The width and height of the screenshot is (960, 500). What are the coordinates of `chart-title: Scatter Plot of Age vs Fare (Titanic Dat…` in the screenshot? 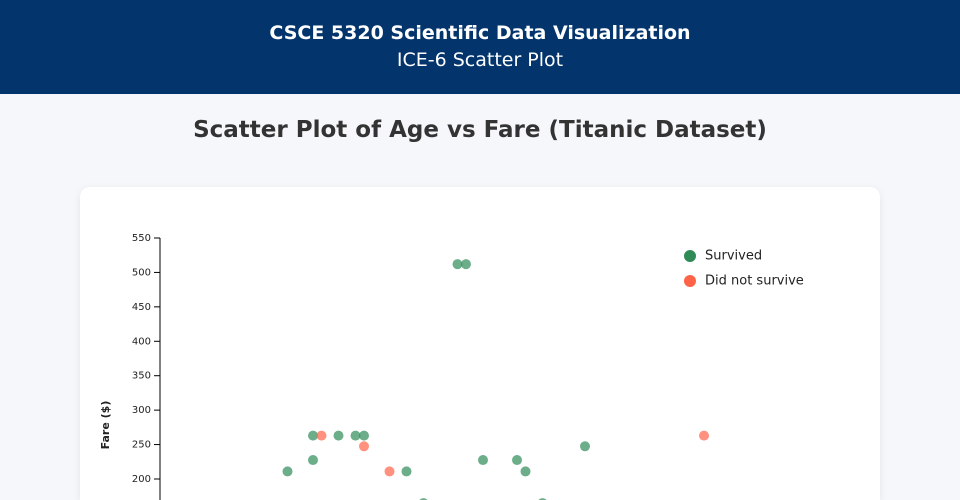 It's located at (480, 130).